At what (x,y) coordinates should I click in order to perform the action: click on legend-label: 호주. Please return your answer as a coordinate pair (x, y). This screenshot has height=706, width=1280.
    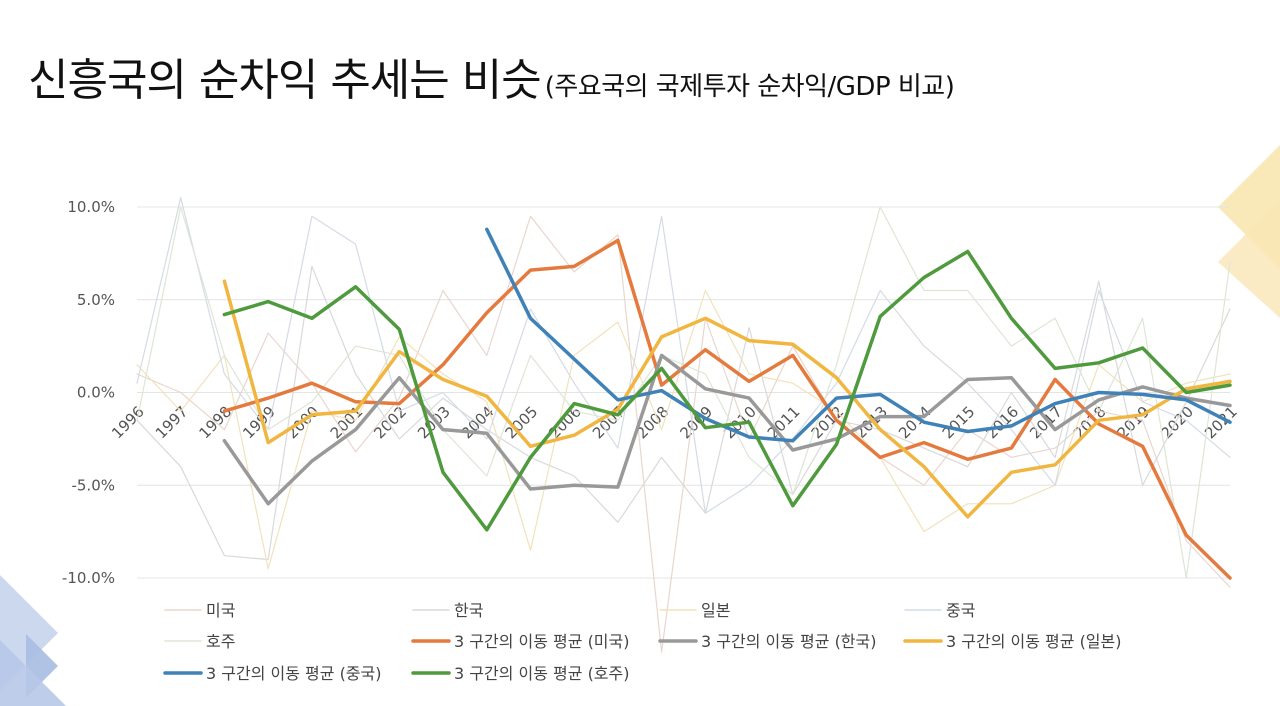
    Looking at the image, I should click on (220, 641).